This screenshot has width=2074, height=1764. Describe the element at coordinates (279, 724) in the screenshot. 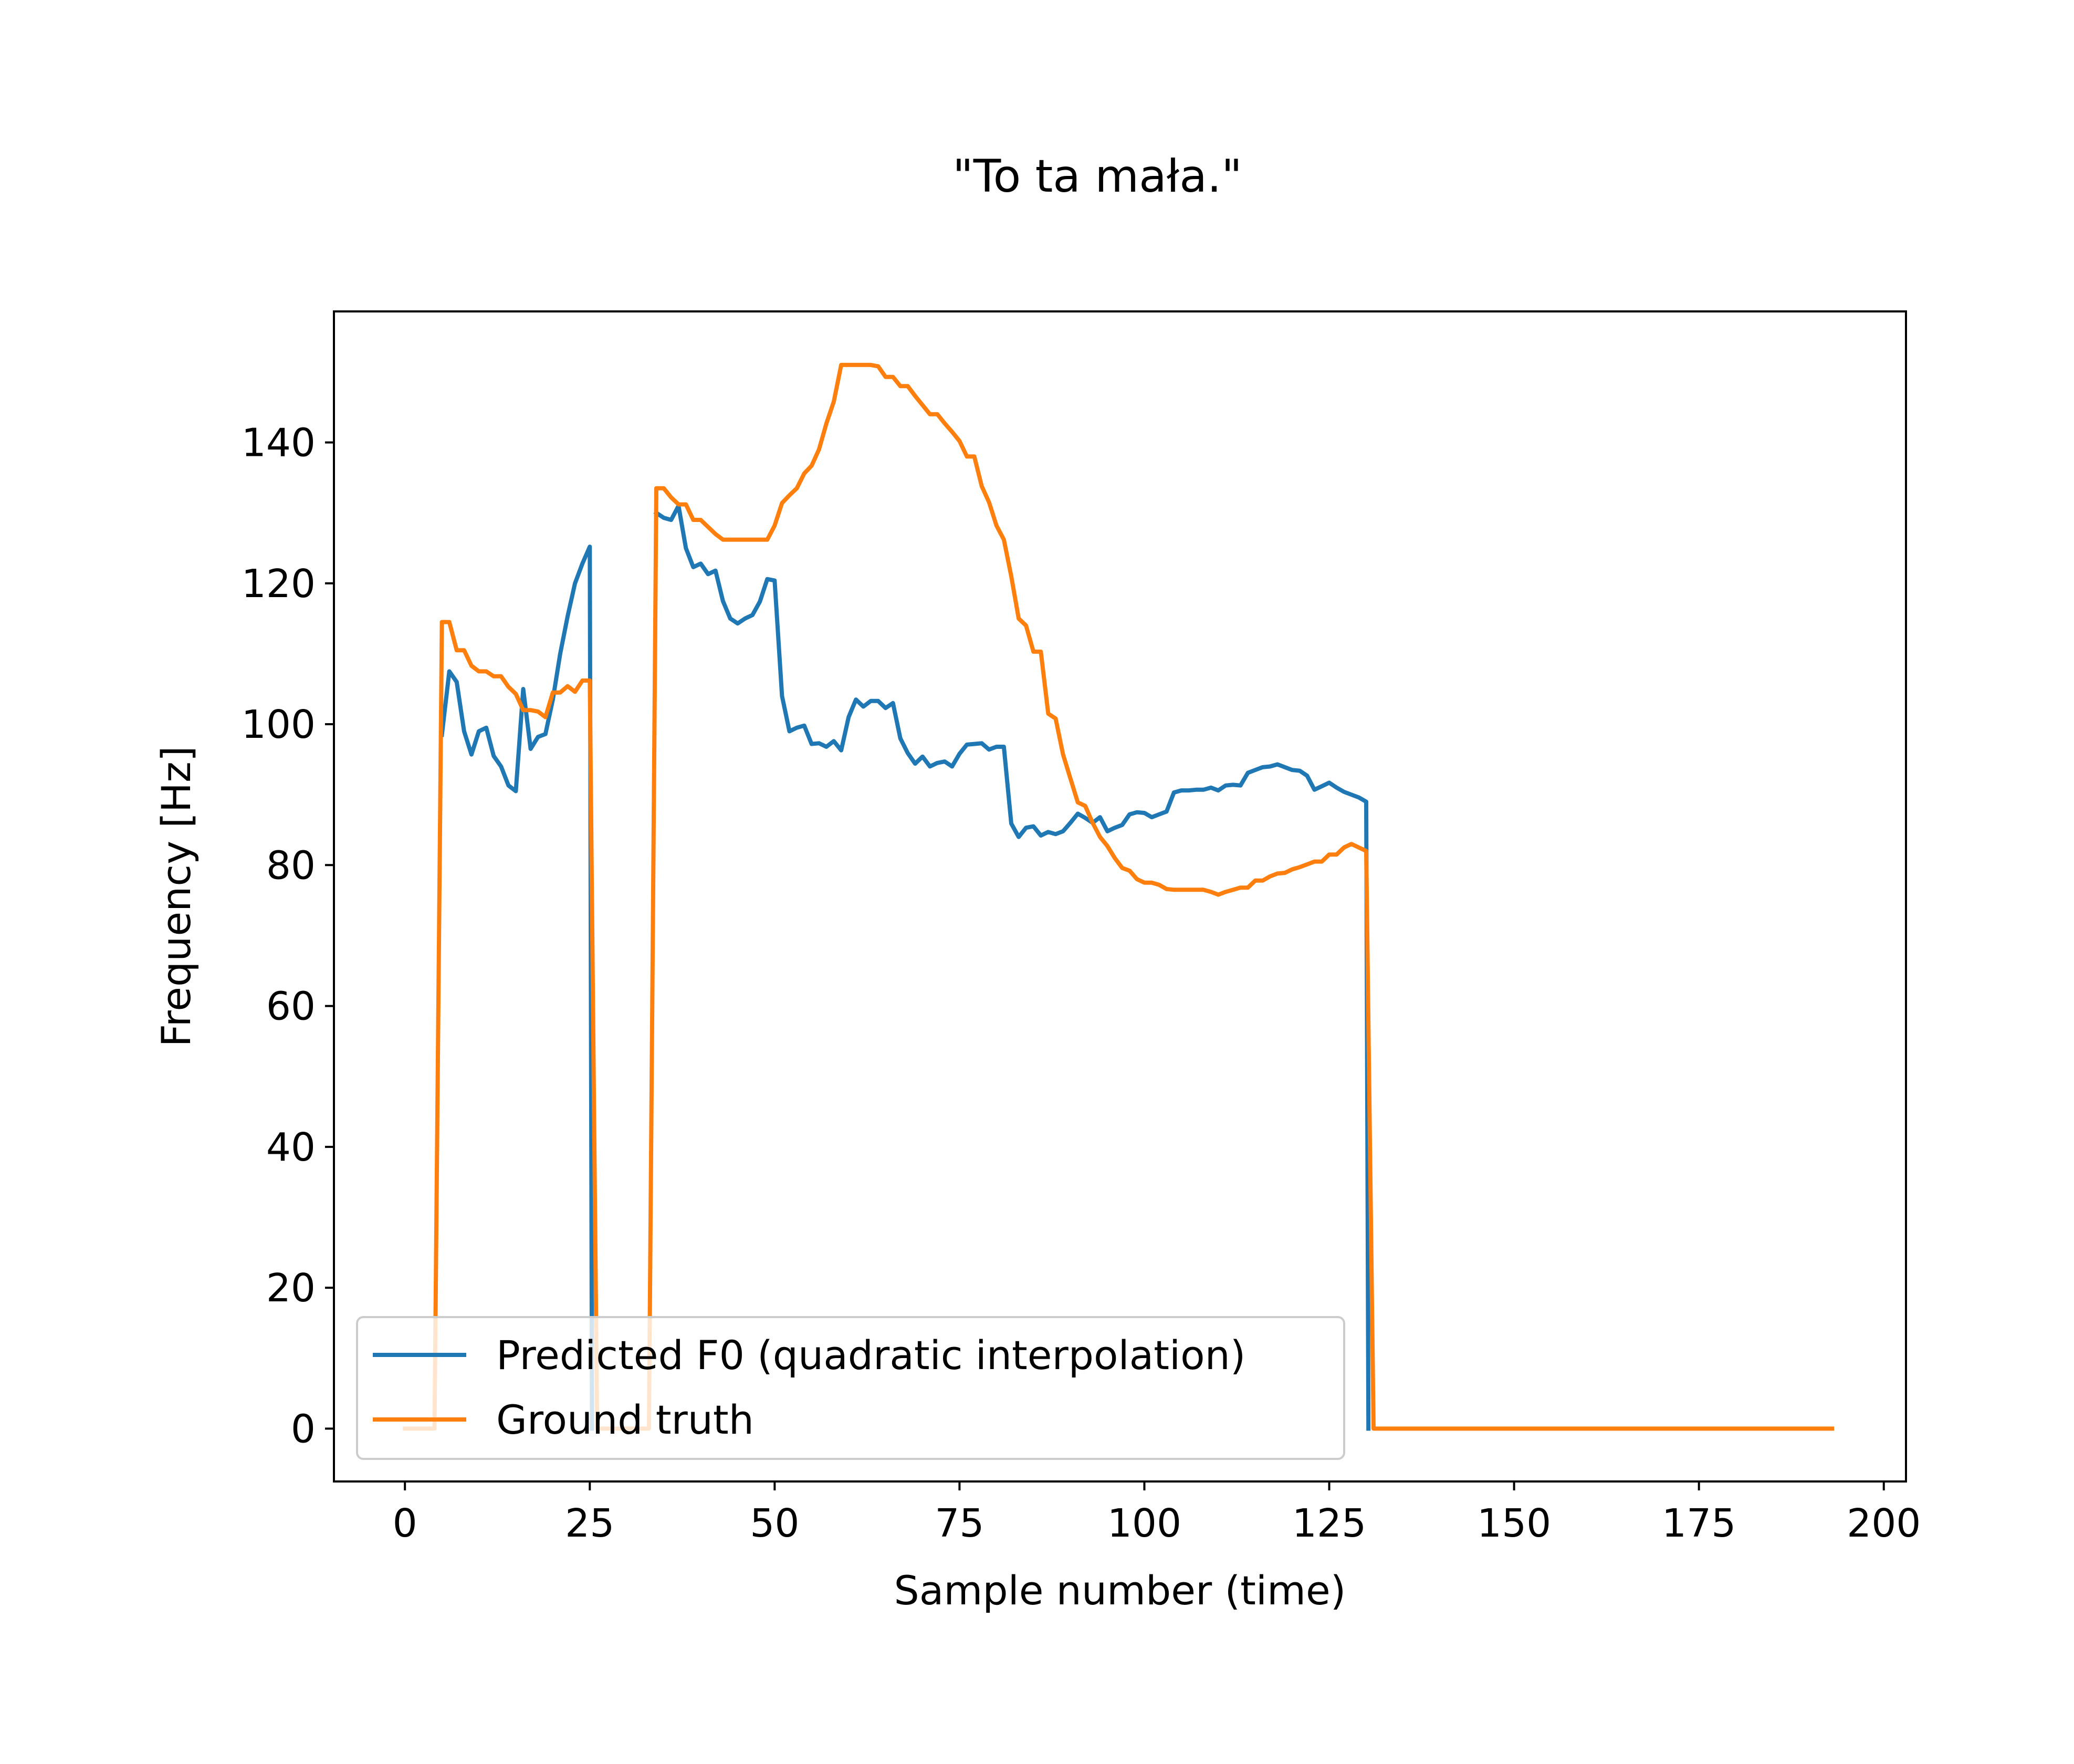

I see `y-tick-label: 100` at that location.